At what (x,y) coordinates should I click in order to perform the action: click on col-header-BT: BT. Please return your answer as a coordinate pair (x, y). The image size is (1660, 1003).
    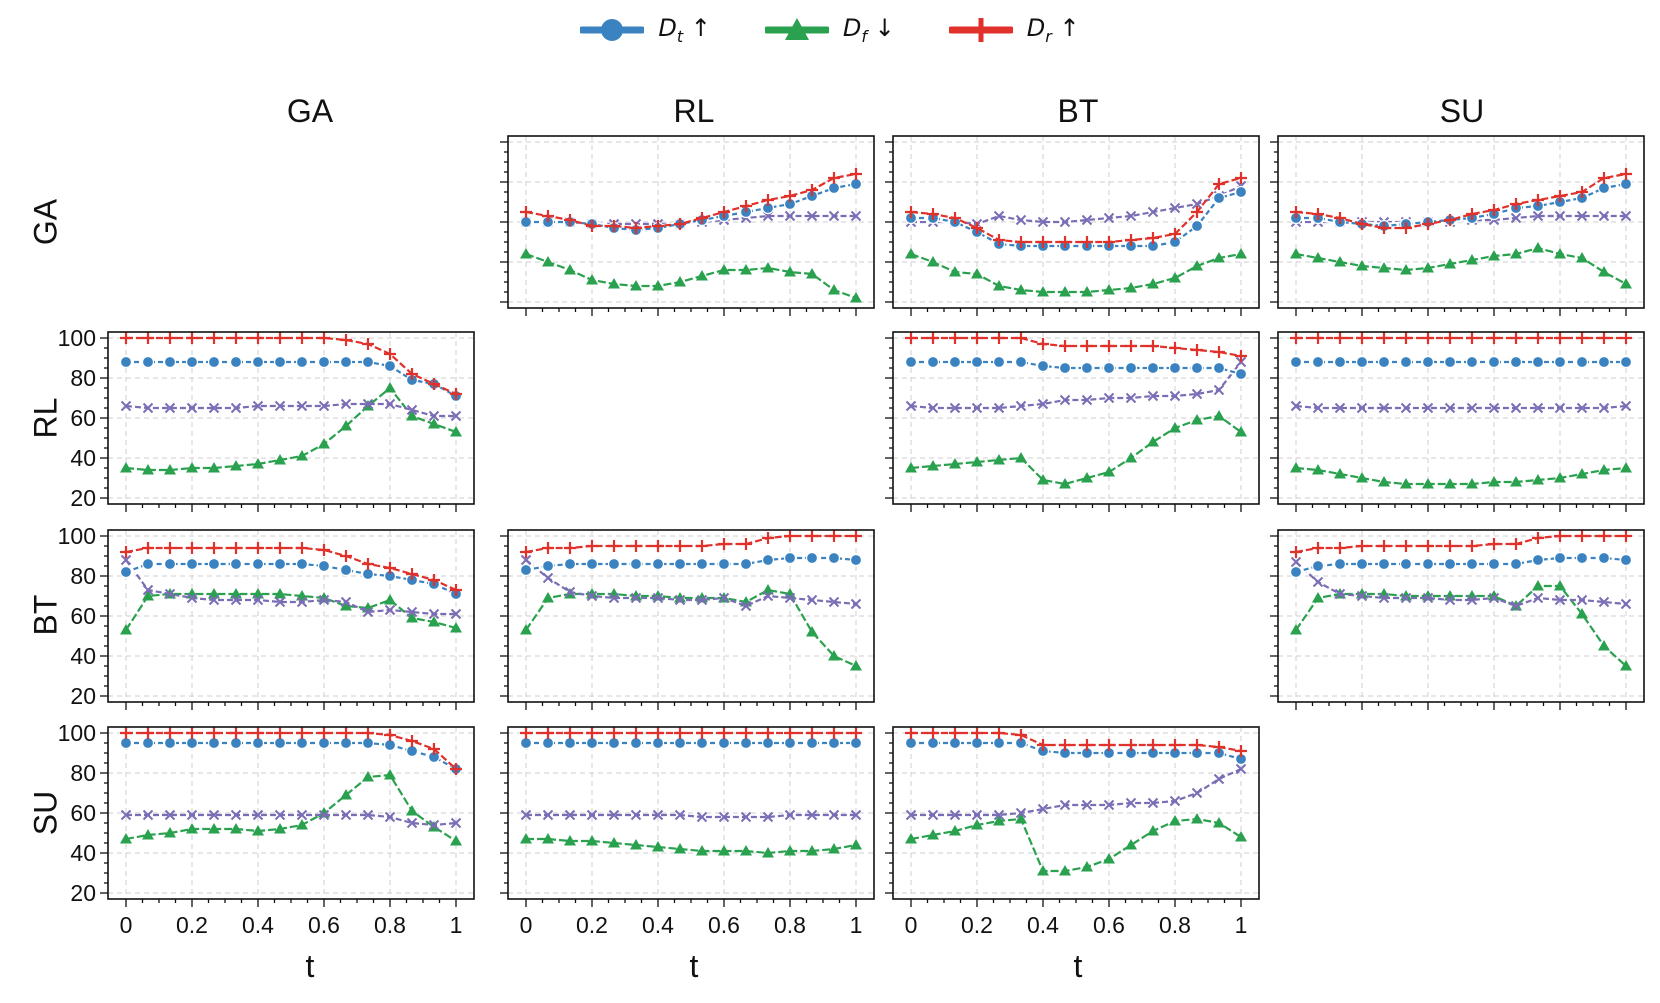
    Looking at the image, I should click on (1078, 111).